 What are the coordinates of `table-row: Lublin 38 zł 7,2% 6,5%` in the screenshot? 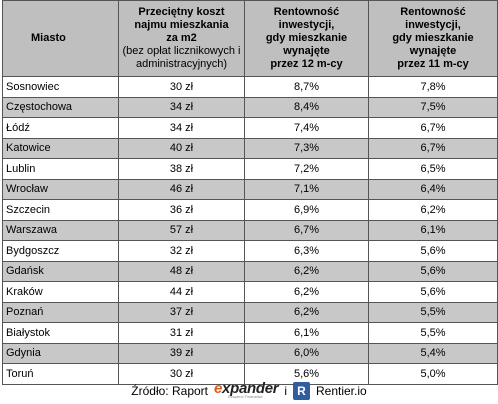 It's located at (250, 169).